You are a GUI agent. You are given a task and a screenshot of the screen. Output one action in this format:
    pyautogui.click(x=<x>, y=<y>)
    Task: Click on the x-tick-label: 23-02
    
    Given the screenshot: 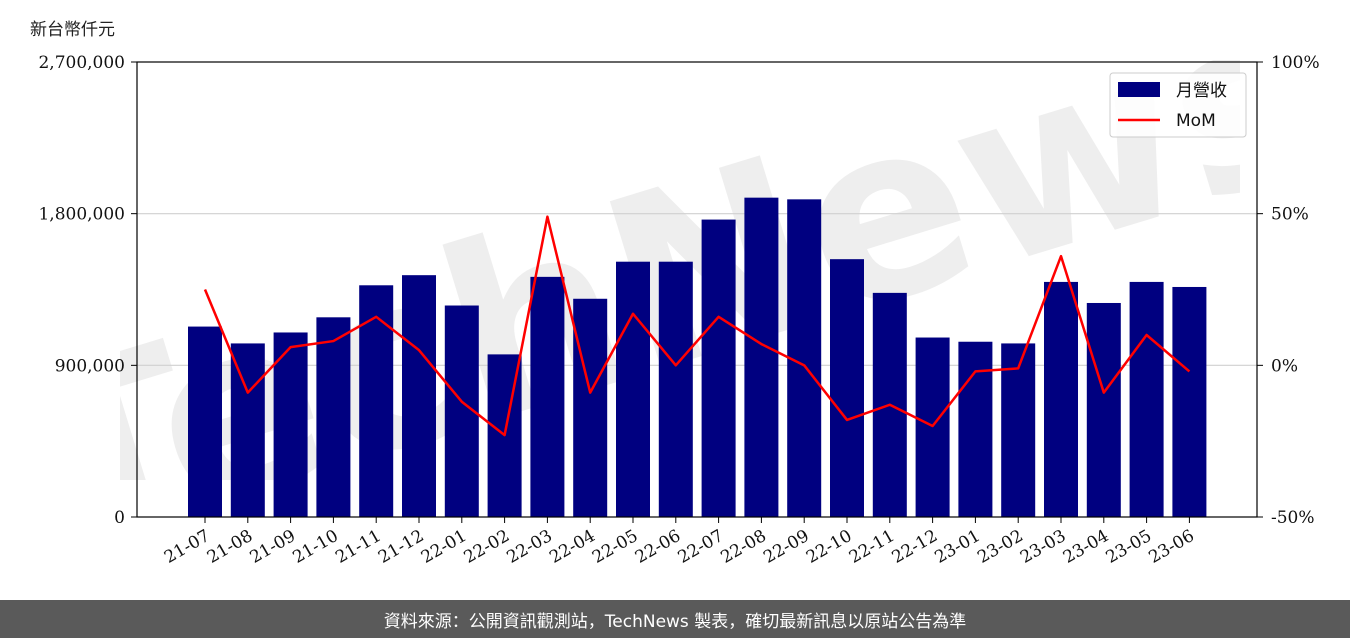 What is the action you would take?
    pyautogui.click(x=1000, y=547)
    